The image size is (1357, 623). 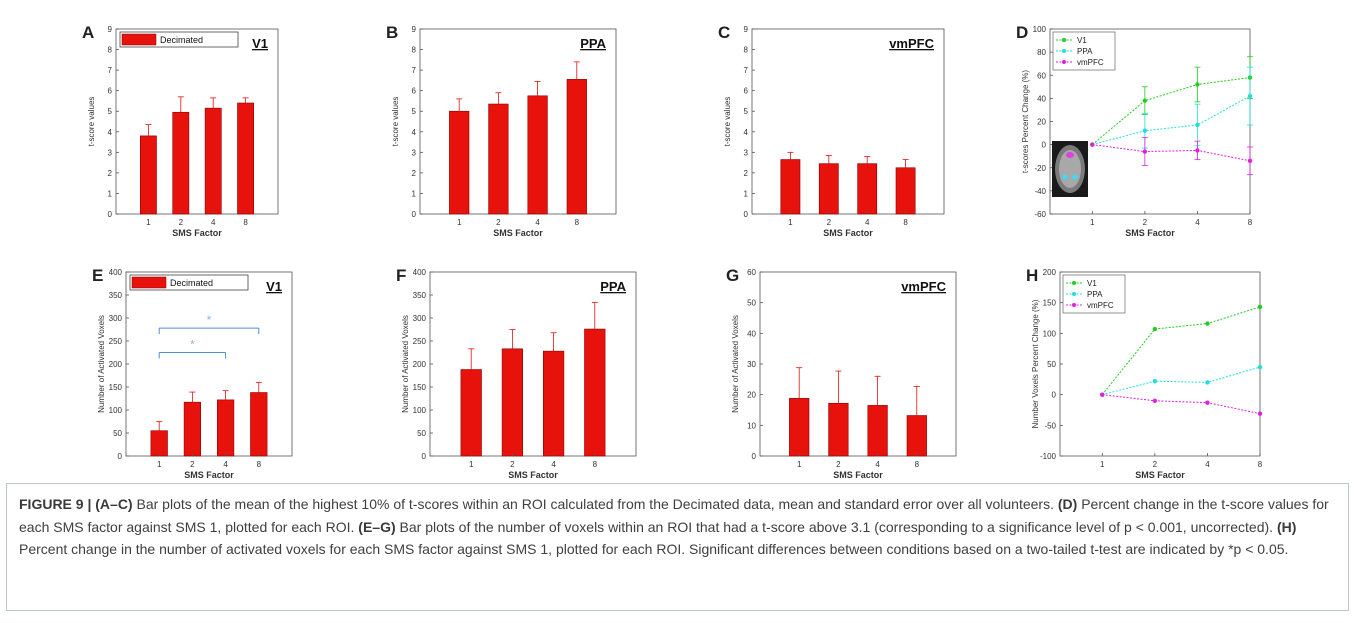 What do you see at coordinates (110, 29) in the screenshot?
I see `y-tick-label: 9` at bounding box center [110, 29].